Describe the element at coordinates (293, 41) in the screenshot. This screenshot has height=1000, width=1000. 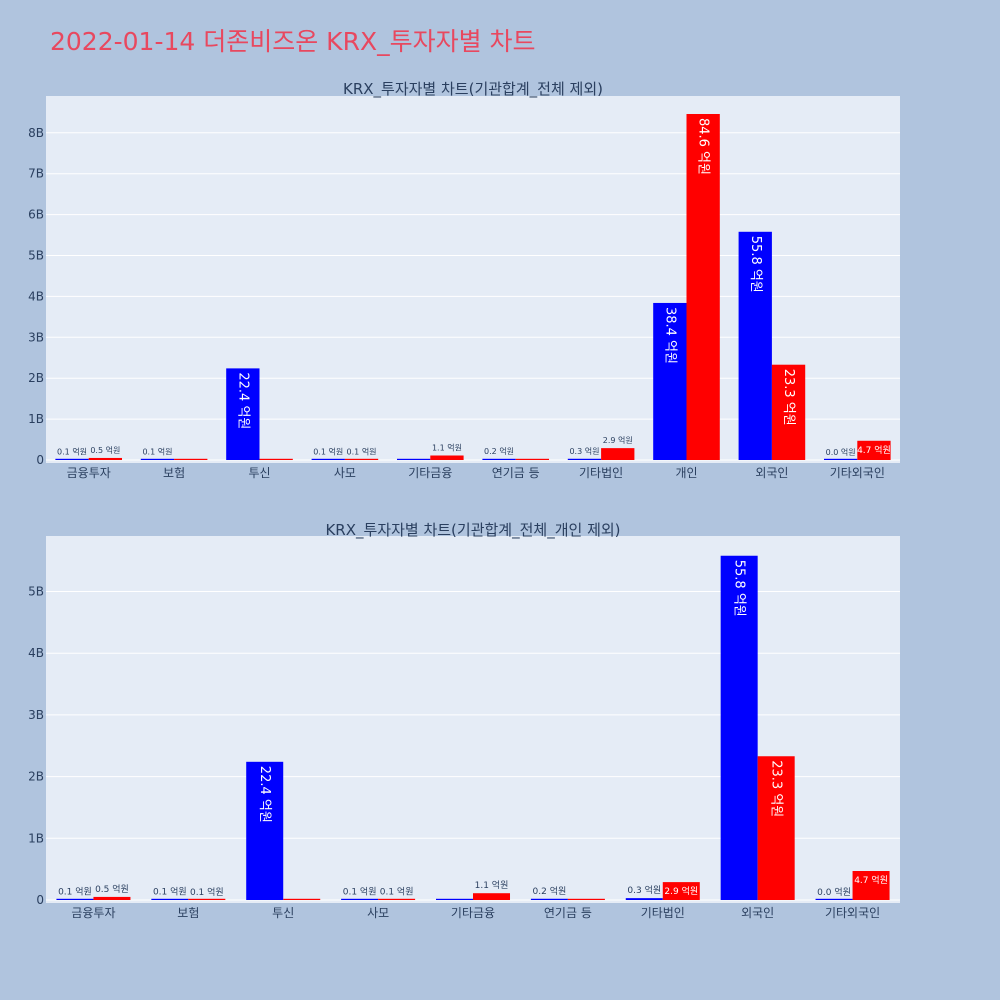
I see `page-title: 2022-01-14 더존비즈온 KRX_투자자별 차트` at that location.